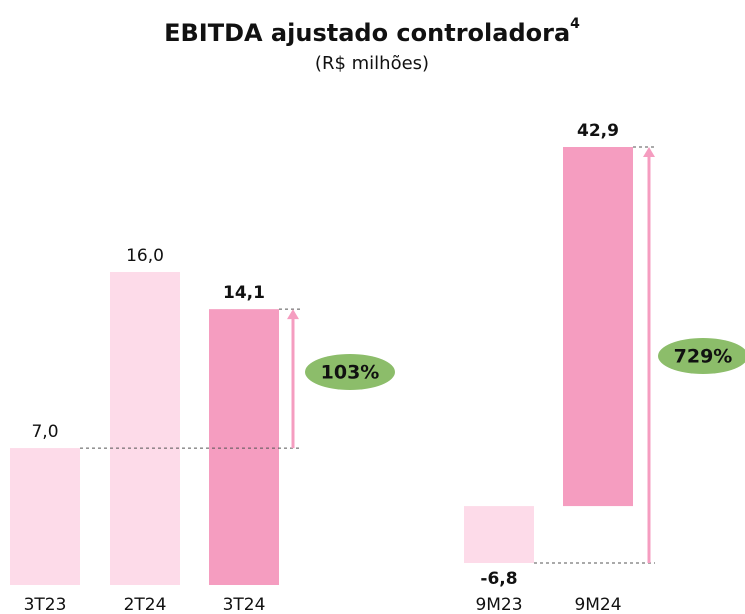 Image resolution: width=745 pixels, height=614 pixels. Describe the element at coordinates (597, 604) in the screenshot. I see `x-tick-label: 9M24` at that location.